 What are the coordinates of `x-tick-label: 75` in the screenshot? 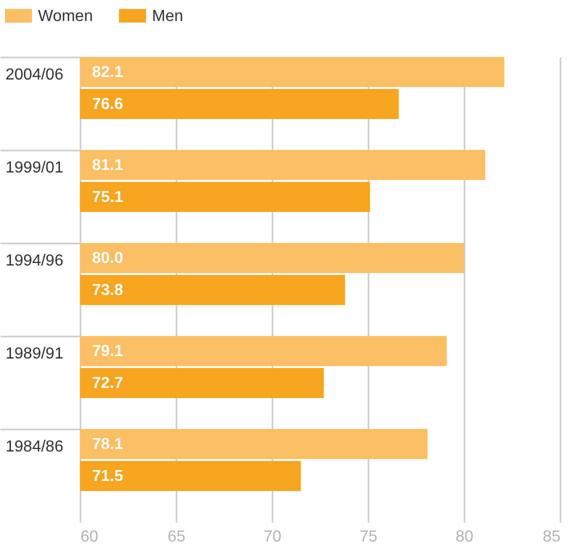 It's located at (369, 537).